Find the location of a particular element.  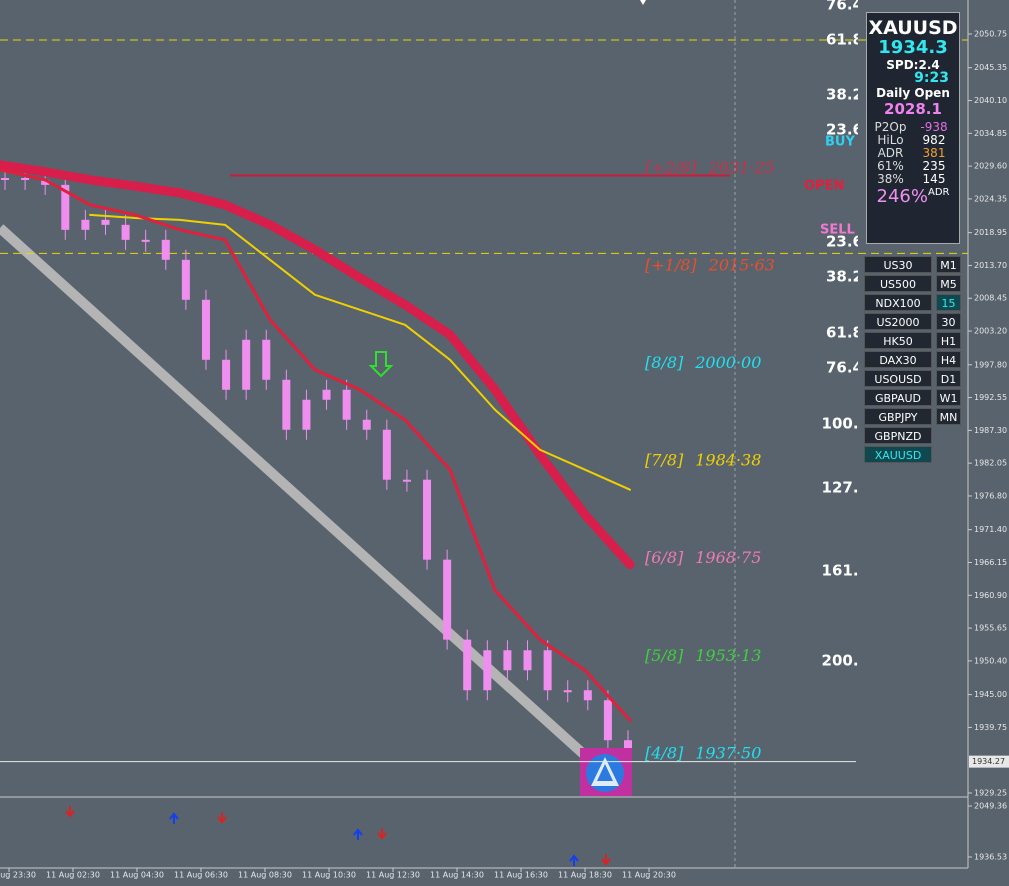

timeframe-button: M5 is located at coordinates (948, 283).